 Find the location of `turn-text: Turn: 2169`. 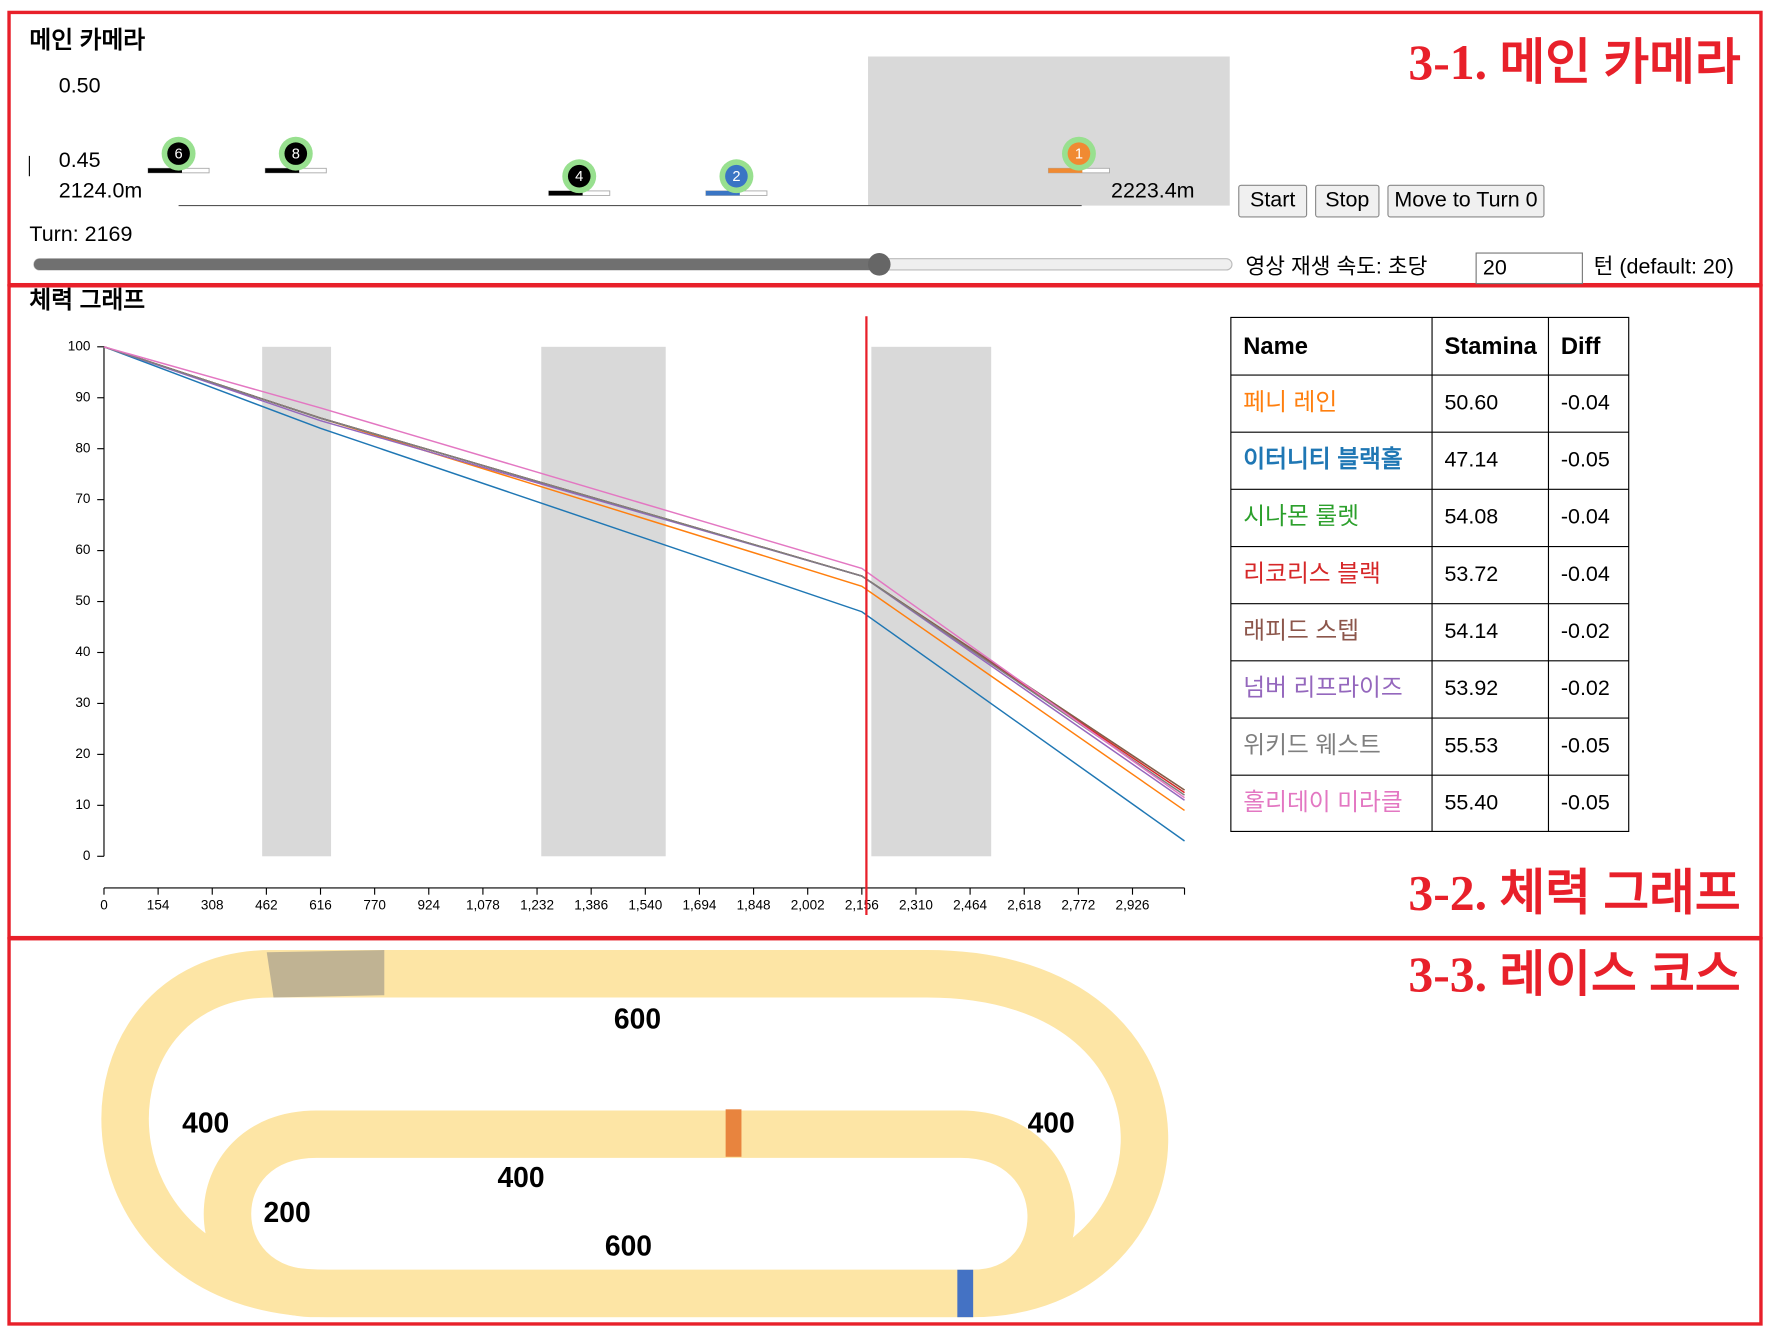

turn-text: Turn: 2169 is located at coordinates (80, 234).